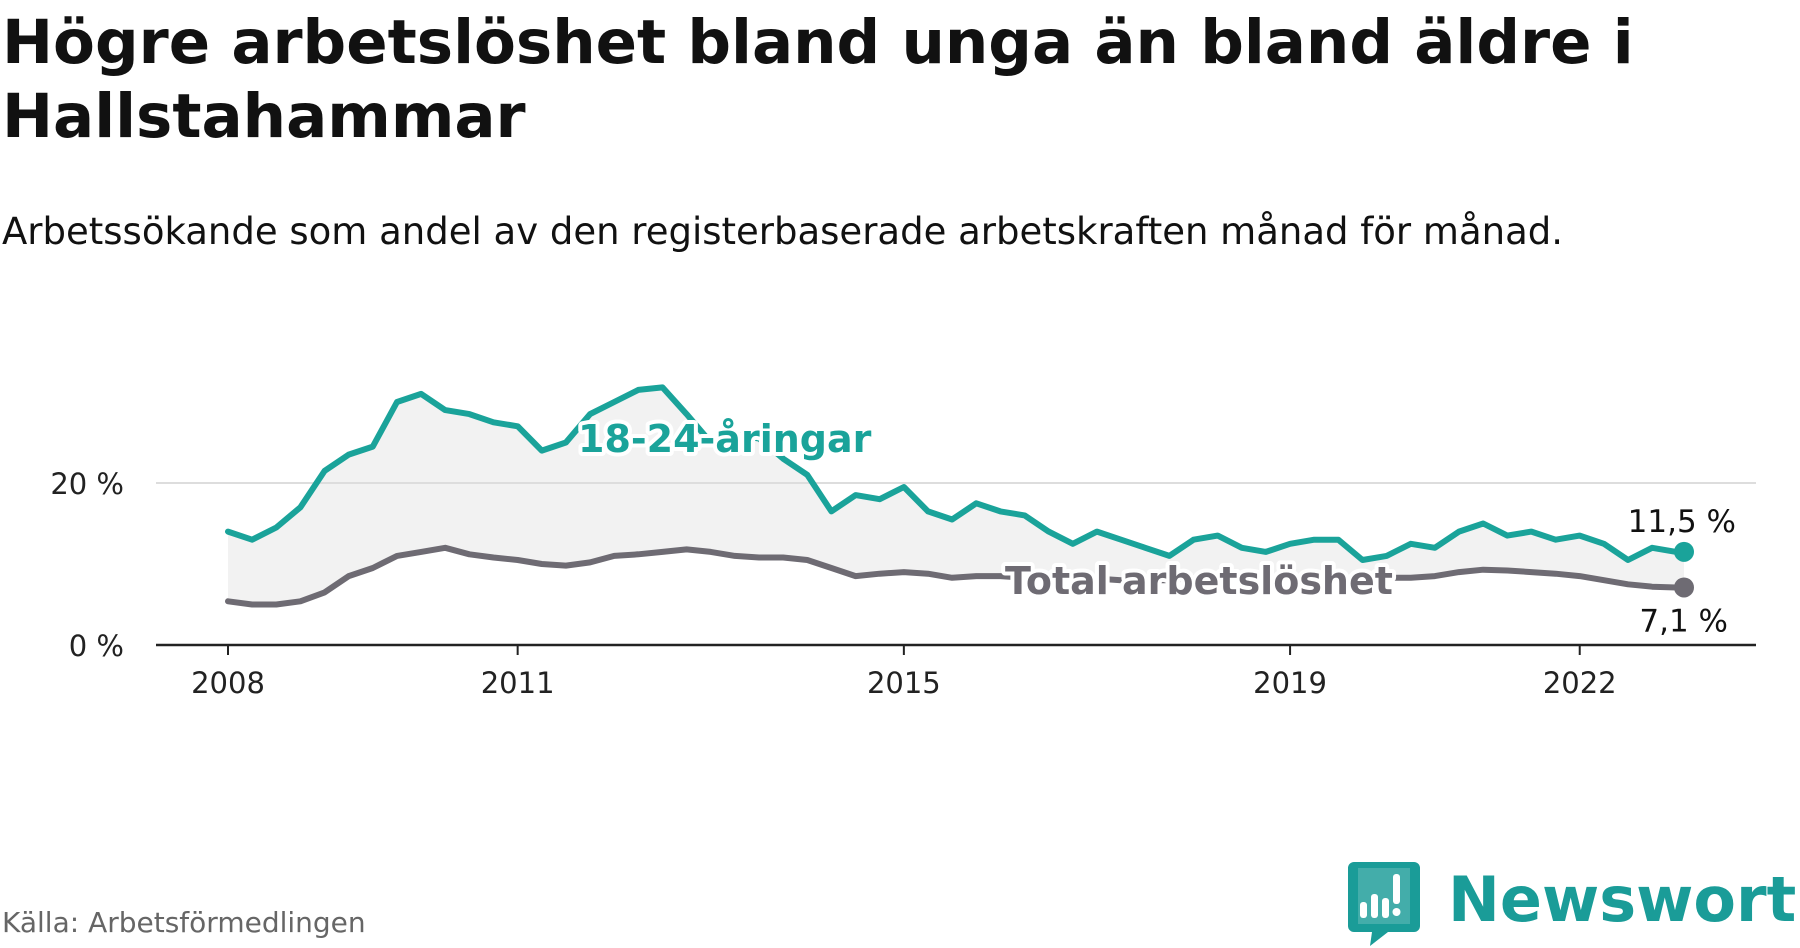 This screenshot has height=948, width=1800. Describe the element at coordinates (956, 576) in the screenshot. I see `series-line-total` at that location.